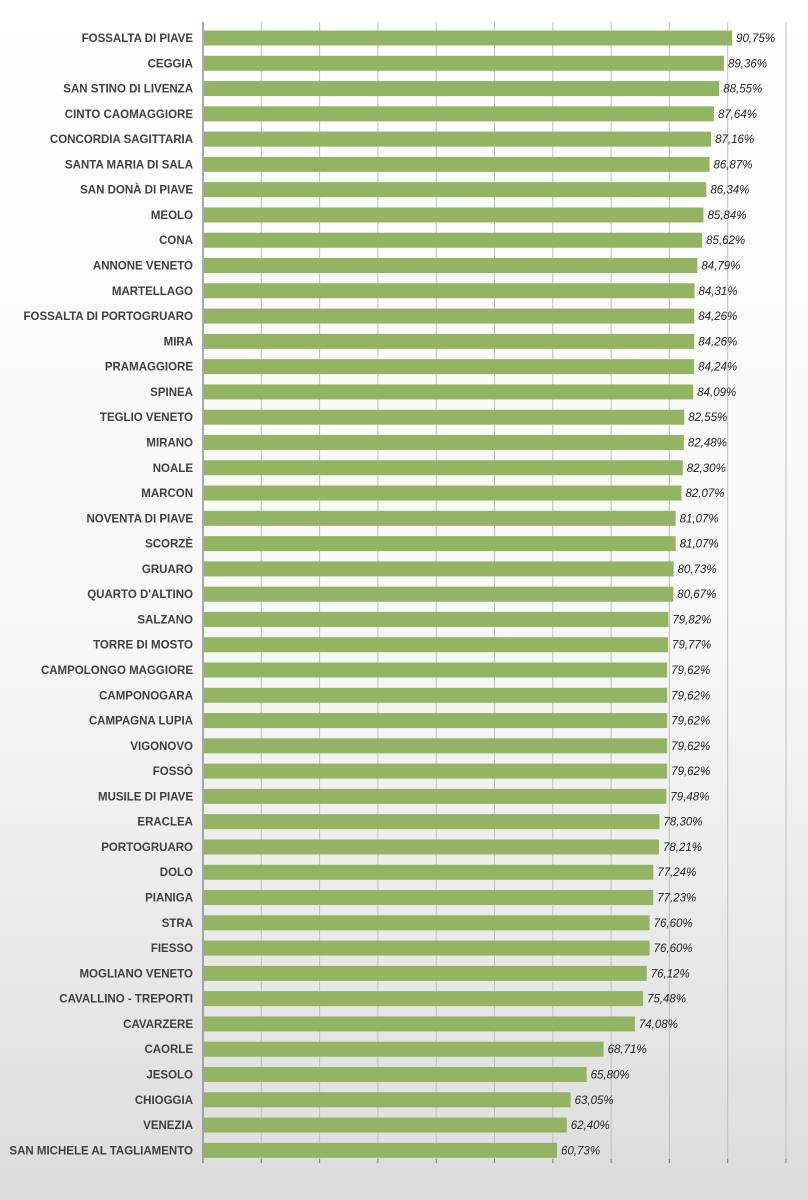  What do you see at coordinates (666, 1000) in the screenshot?
I see `data-label: 75,48%` at bounding box center [666, 1000].